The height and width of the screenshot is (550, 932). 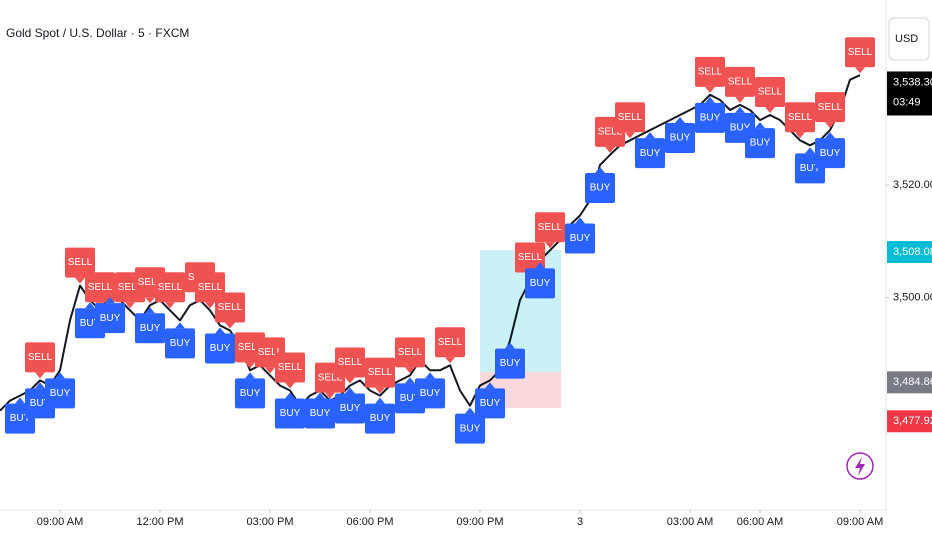 What do you see at coordinates (690, 522) in the screenshot?
I see `x-tick-label: 03:00 AM` at bounding box center [690, 522].